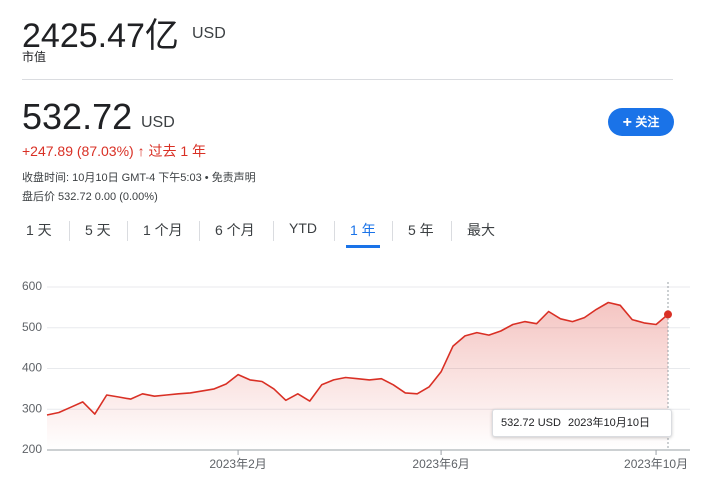 The image size is (706, 479). I want to click on y-tick-label: 400, so click(32, 368).